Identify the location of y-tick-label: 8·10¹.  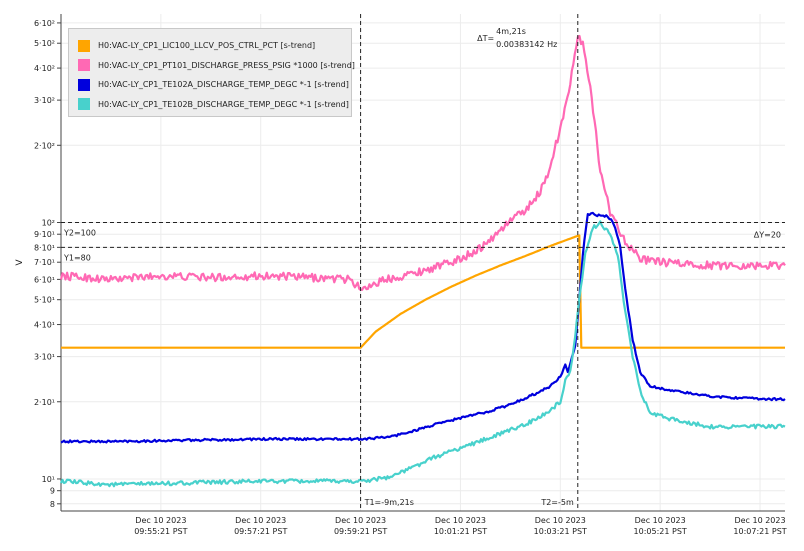
(44, 247).